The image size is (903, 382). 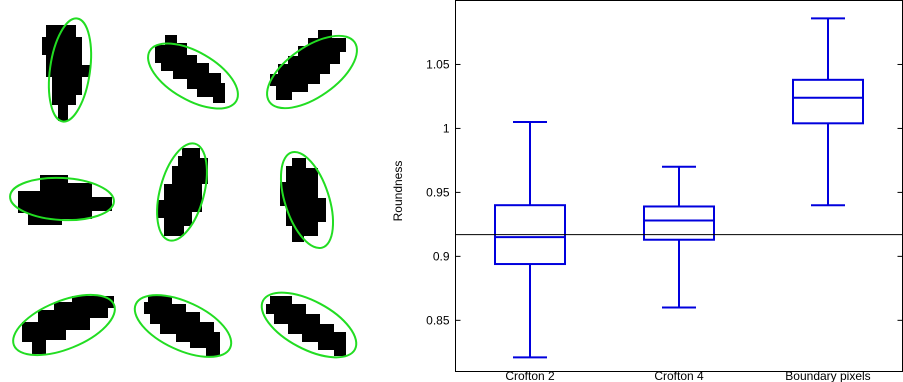 What do you see at coordinates (441, 256) in the screenshot?
I see `y-tick-label: 0.9` at bounding box center [441, 256].